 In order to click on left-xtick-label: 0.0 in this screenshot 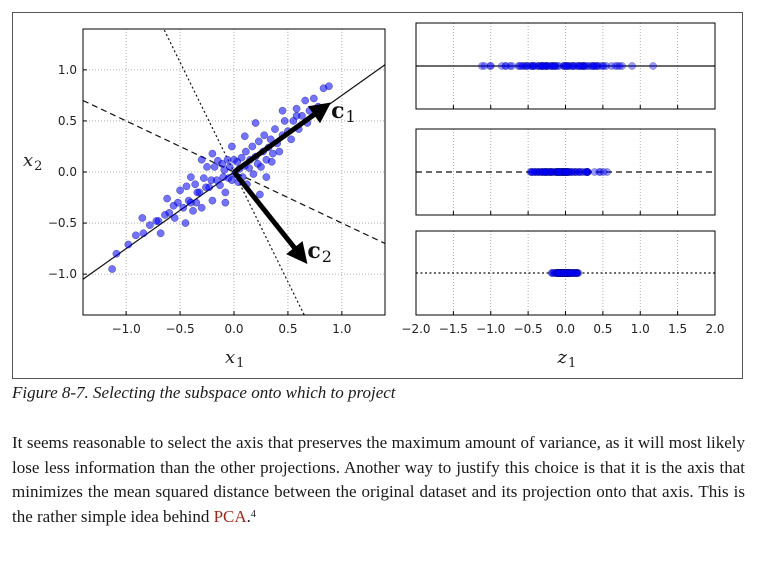, I will do `click(233, 329)`.